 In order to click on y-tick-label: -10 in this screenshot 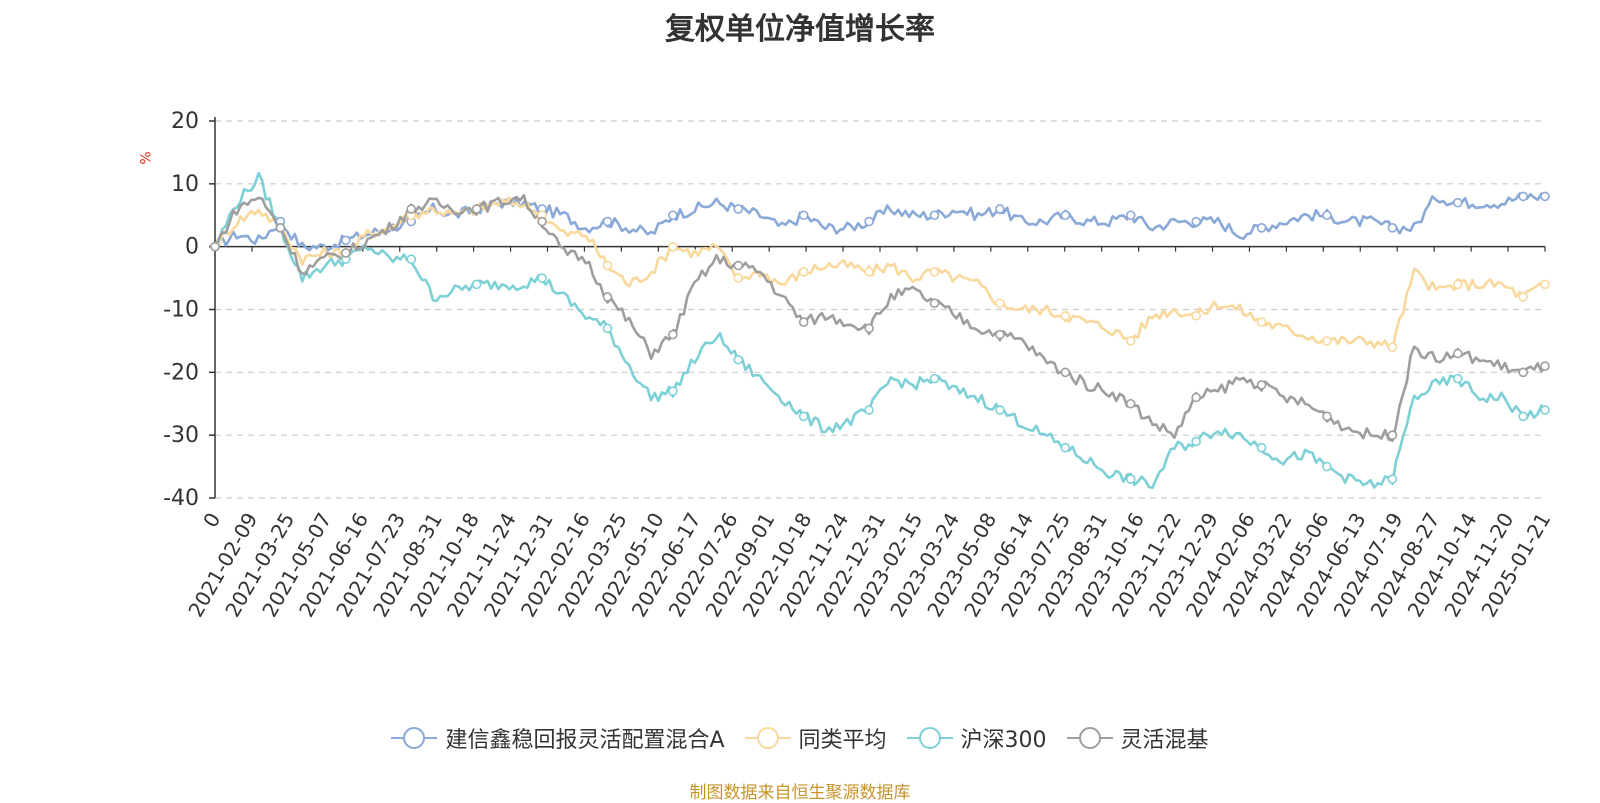, I will do `click(181, 310)`.